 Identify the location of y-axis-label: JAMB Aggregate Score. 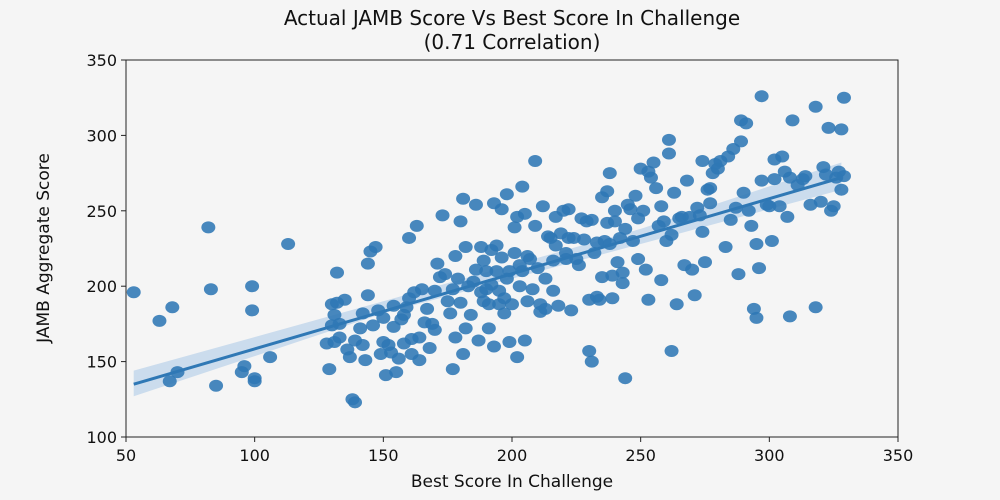
(44, 248).